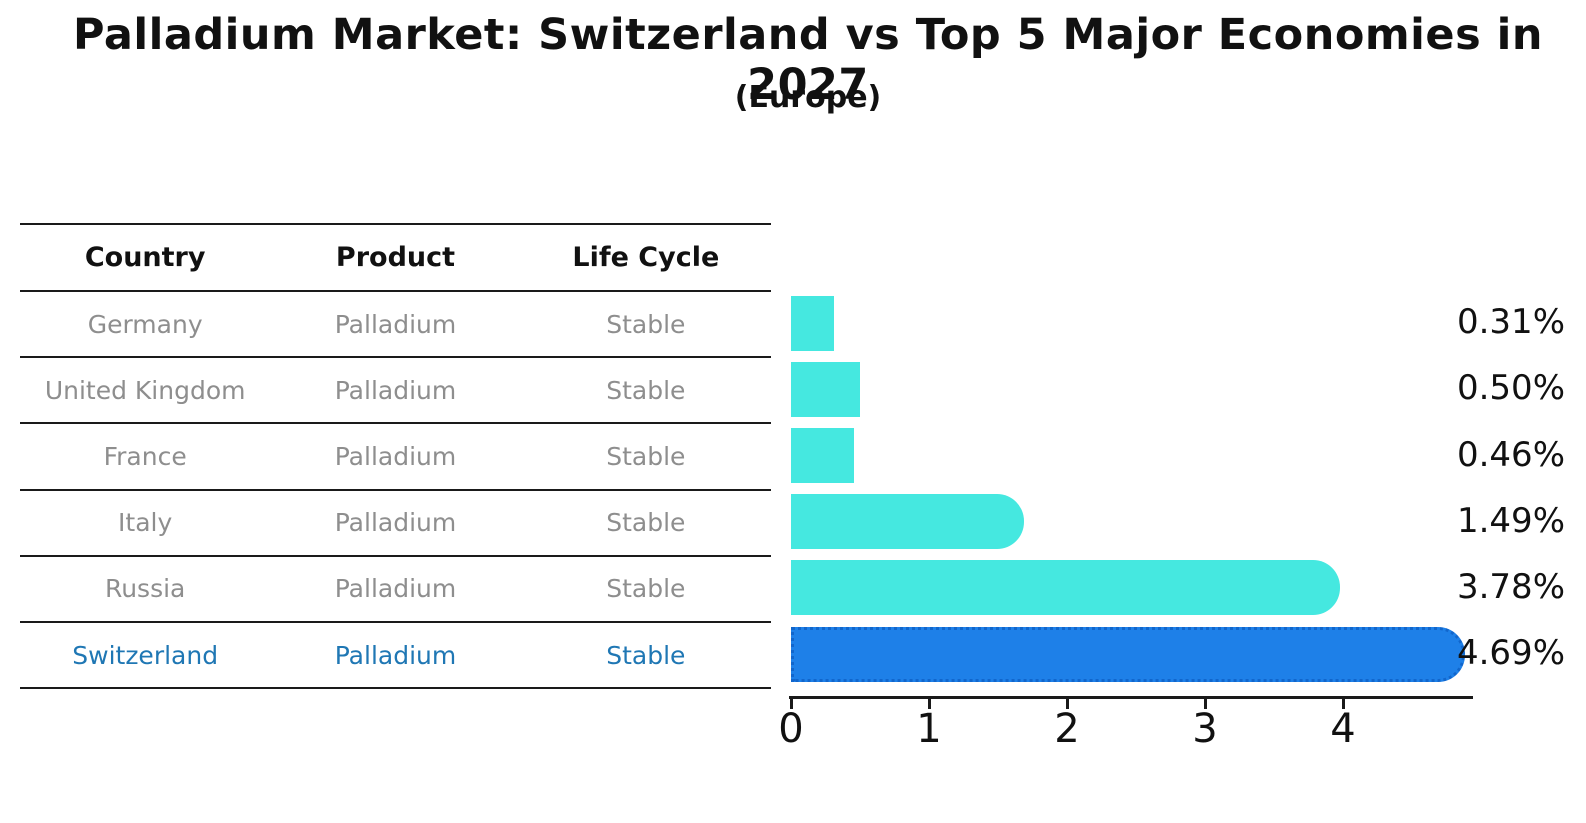 This screenshot has width=1586, height=823. What do you see at coordinates (929, 729) in the screenshot?
I see `x-axis-tick-label: 1` at bounding box center [929, 729].